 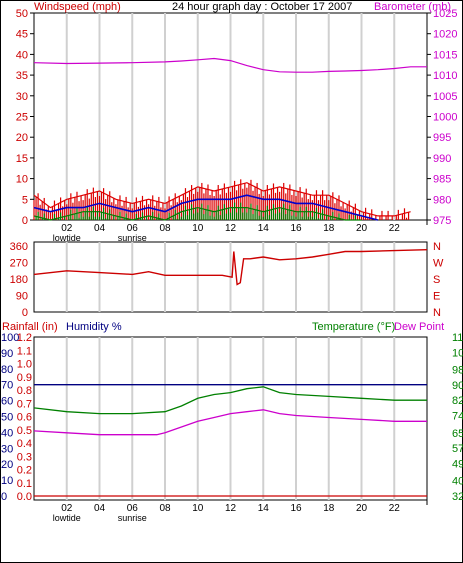 What do you see at coordinates (457, 434) in the screenshot?
I see `temperature-tick-label: 65` at bounding box center [457, 434].